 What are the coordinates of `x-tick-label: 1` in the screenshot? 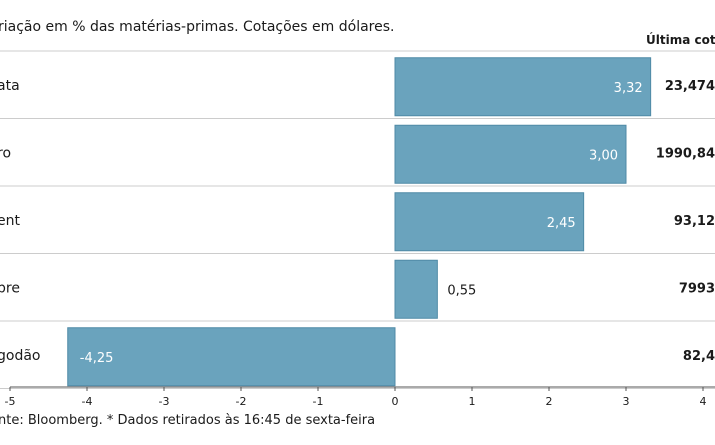 It's located at (472, 401).